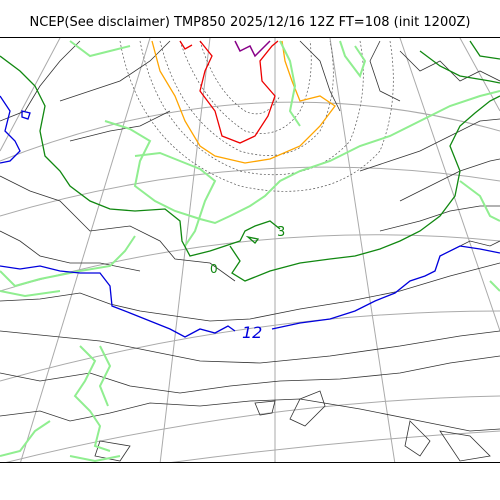 The width and height of the screenshot is (500, 500). I want to click on contour-label-12: 12, so click(252, 332).